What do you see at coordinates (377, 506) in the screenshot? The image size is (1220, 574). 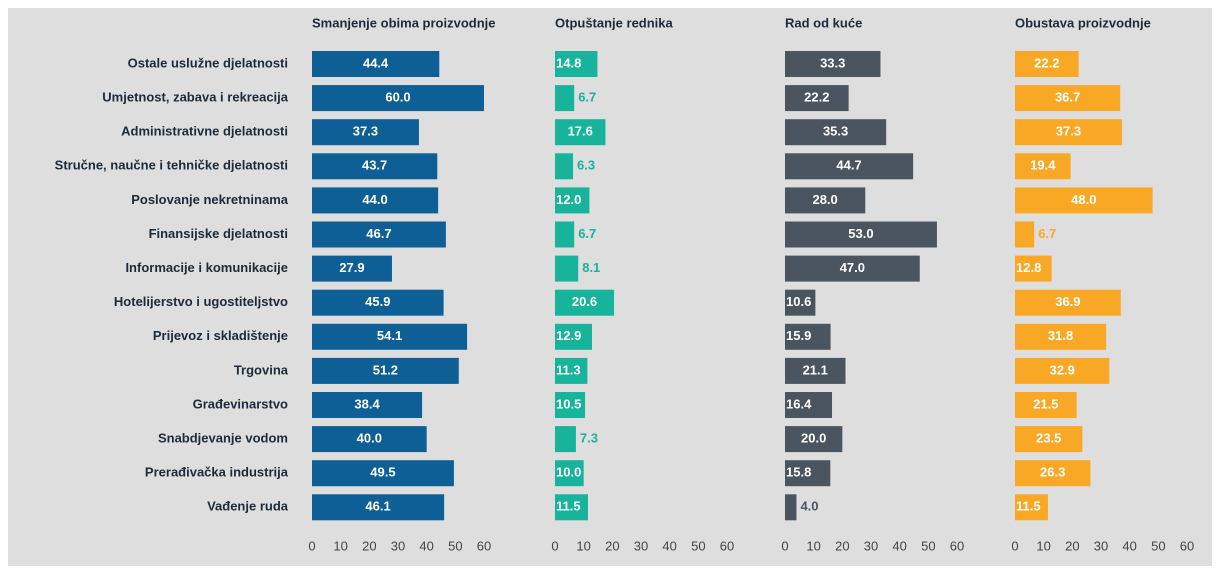 I see `value-label: 46.1` at bounding box center [377, 506].